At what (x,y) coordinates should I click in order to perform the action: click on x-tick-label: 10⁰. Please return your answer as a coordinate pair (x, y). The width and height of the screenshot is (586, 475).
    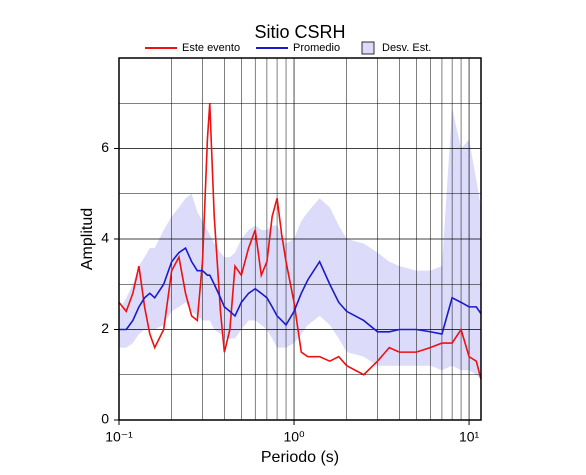
    Looking at the image, I should click on (294, 437).